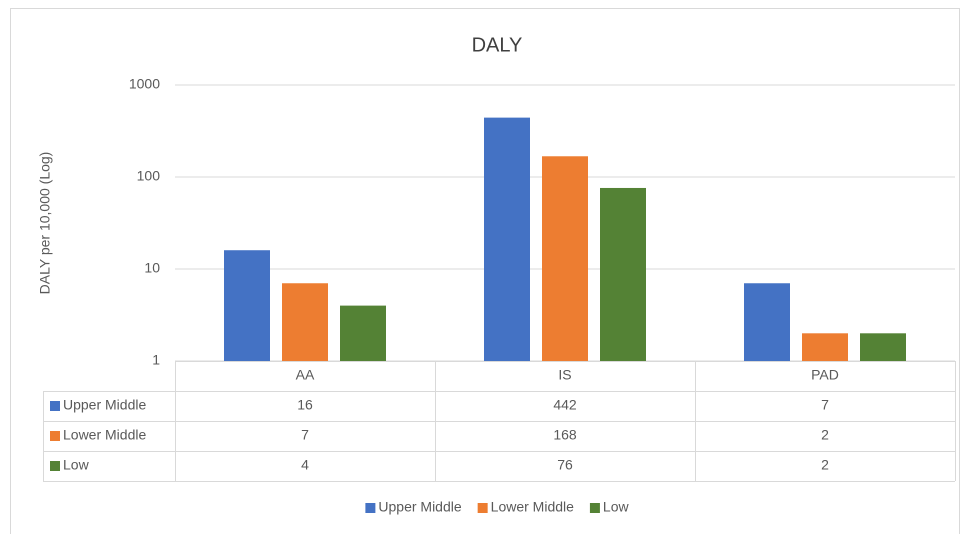 This screenshot has width=965, height=534. I want to click on table-value: 4, so click(305, 465).